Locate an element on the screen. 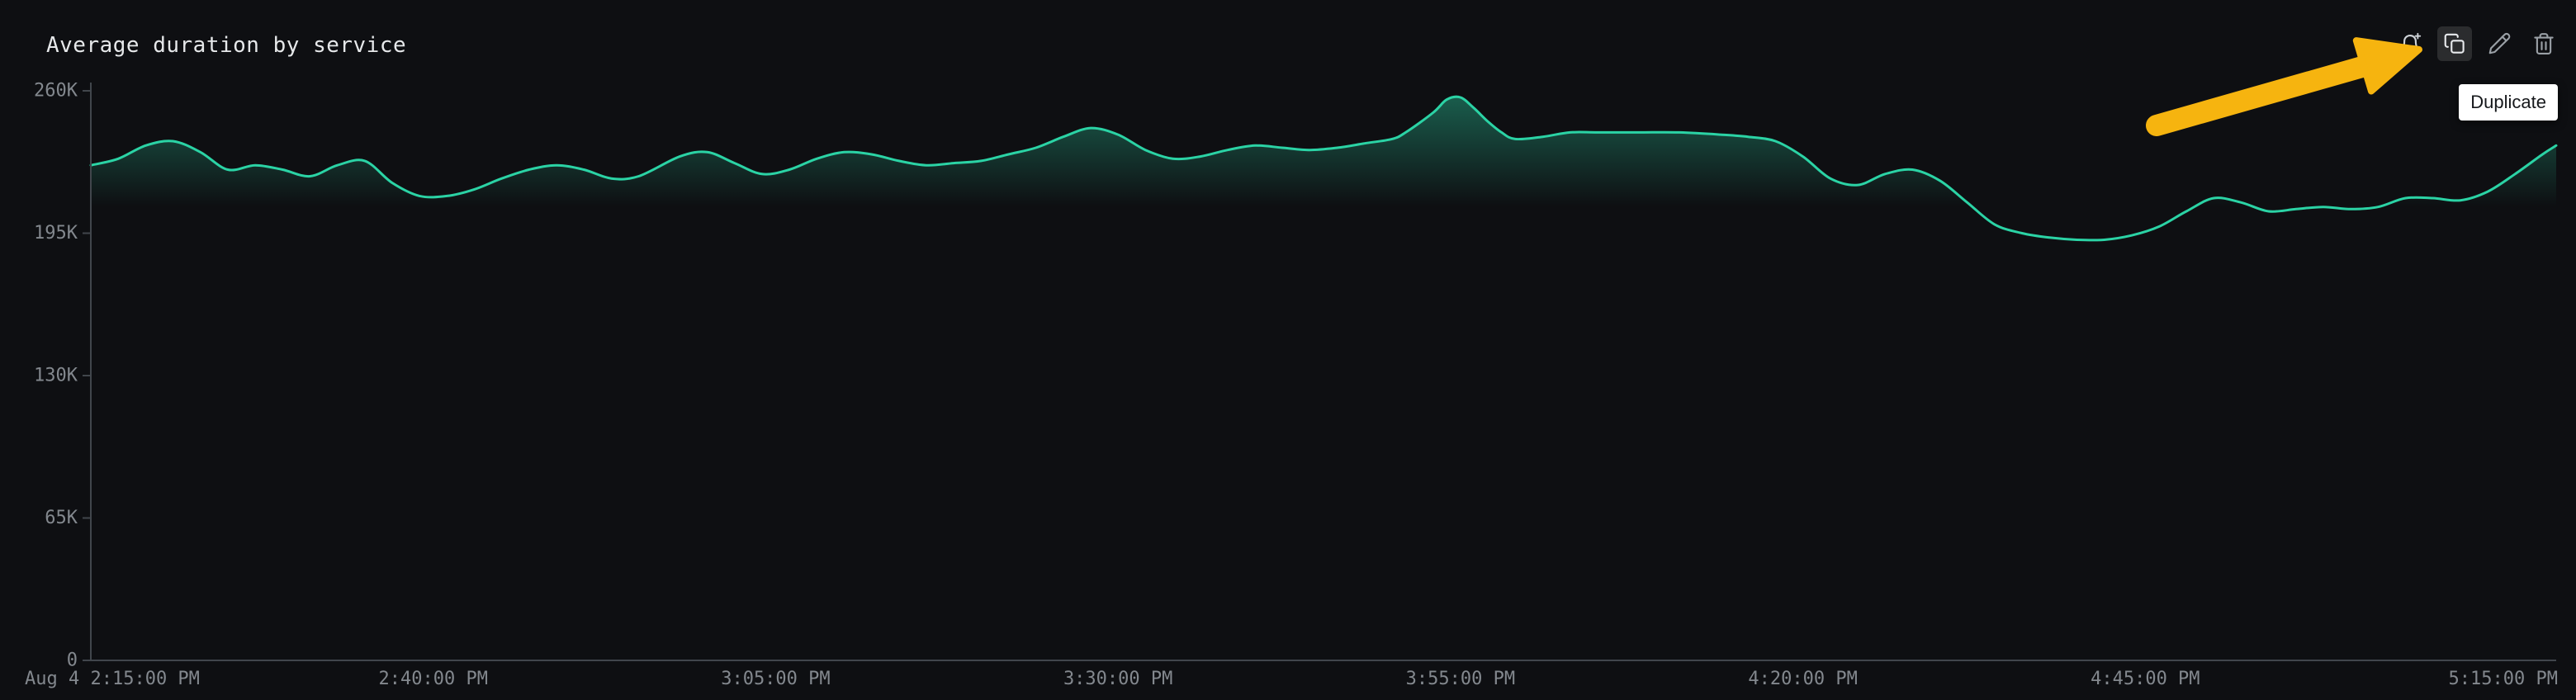  y-tick-label: 130K is located at coordinates (56, 376).